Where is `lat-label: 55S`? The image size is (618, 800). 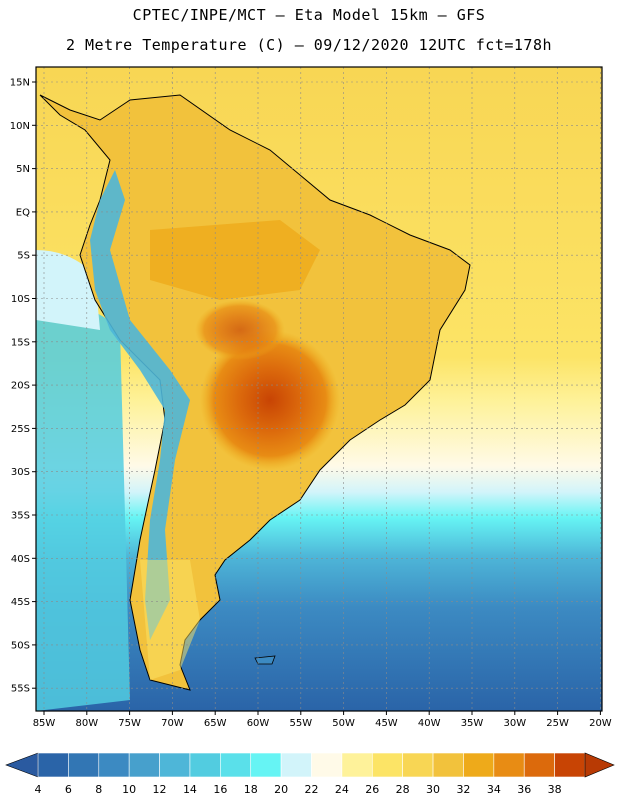 lat-label: 55S is located at coordinates (20, 689).